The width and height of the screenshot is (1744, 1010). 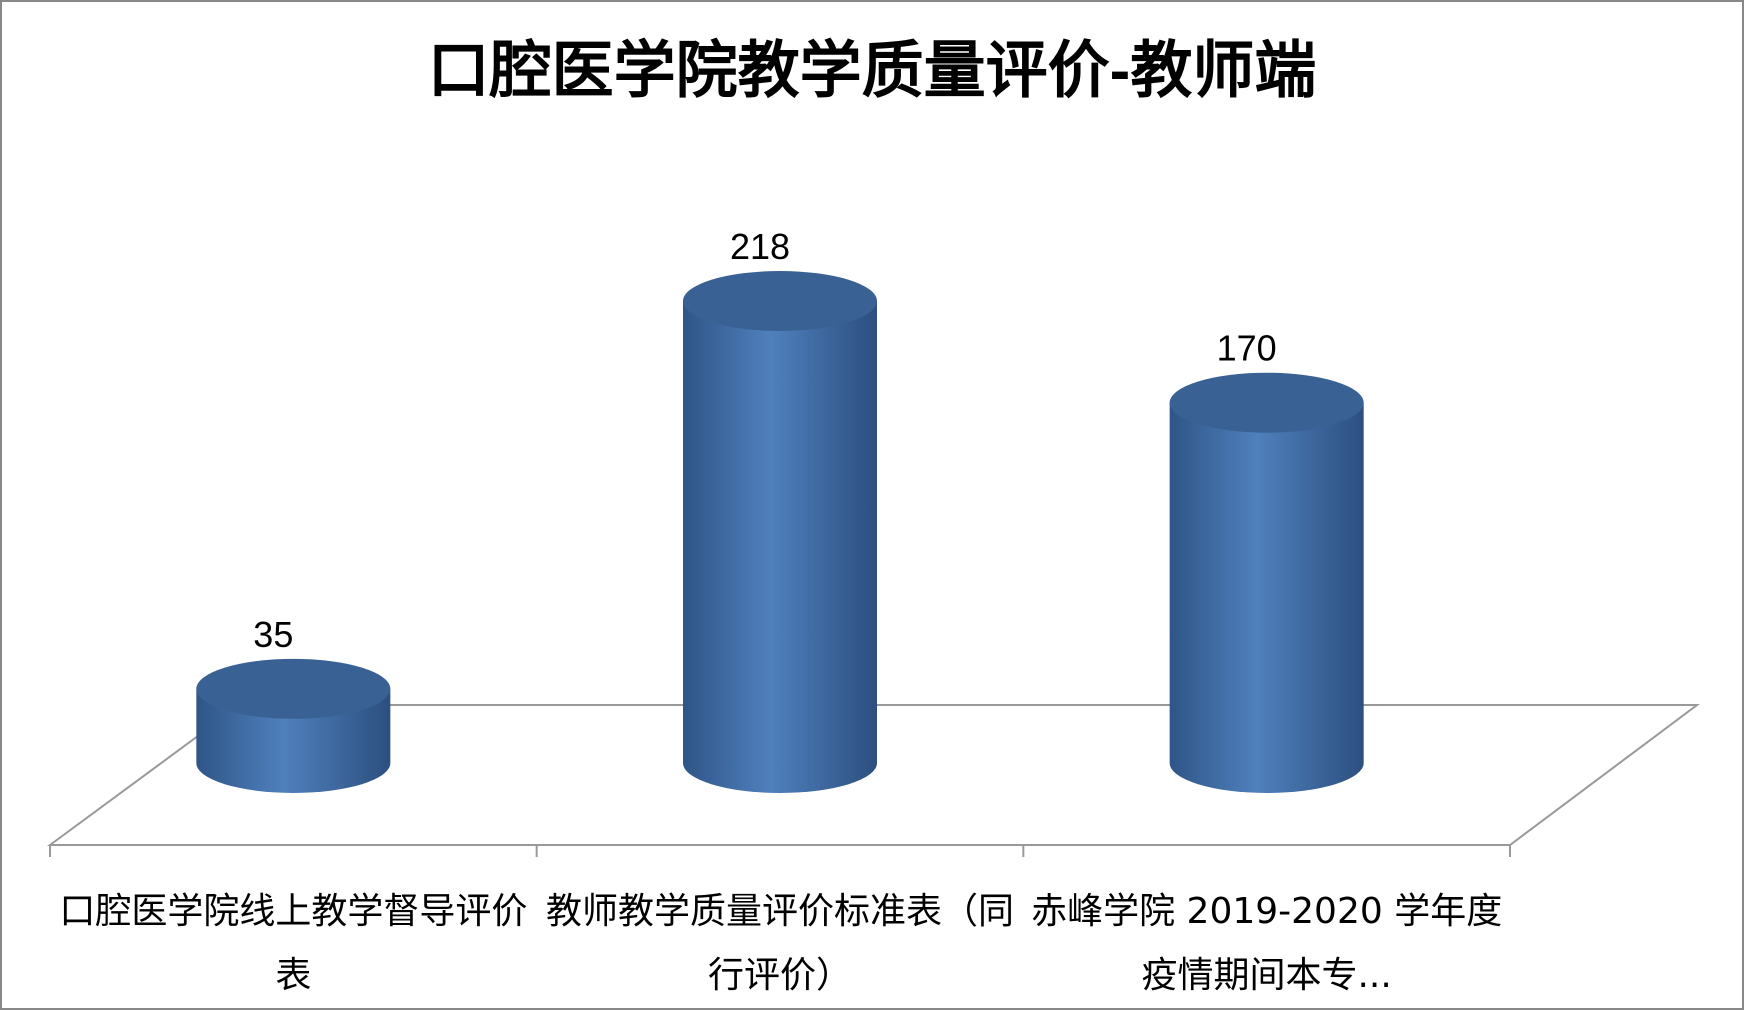 I want to click on x-tick-label: 教师教学质量评价标准表（同行评价）, so click(x=779, y=943).